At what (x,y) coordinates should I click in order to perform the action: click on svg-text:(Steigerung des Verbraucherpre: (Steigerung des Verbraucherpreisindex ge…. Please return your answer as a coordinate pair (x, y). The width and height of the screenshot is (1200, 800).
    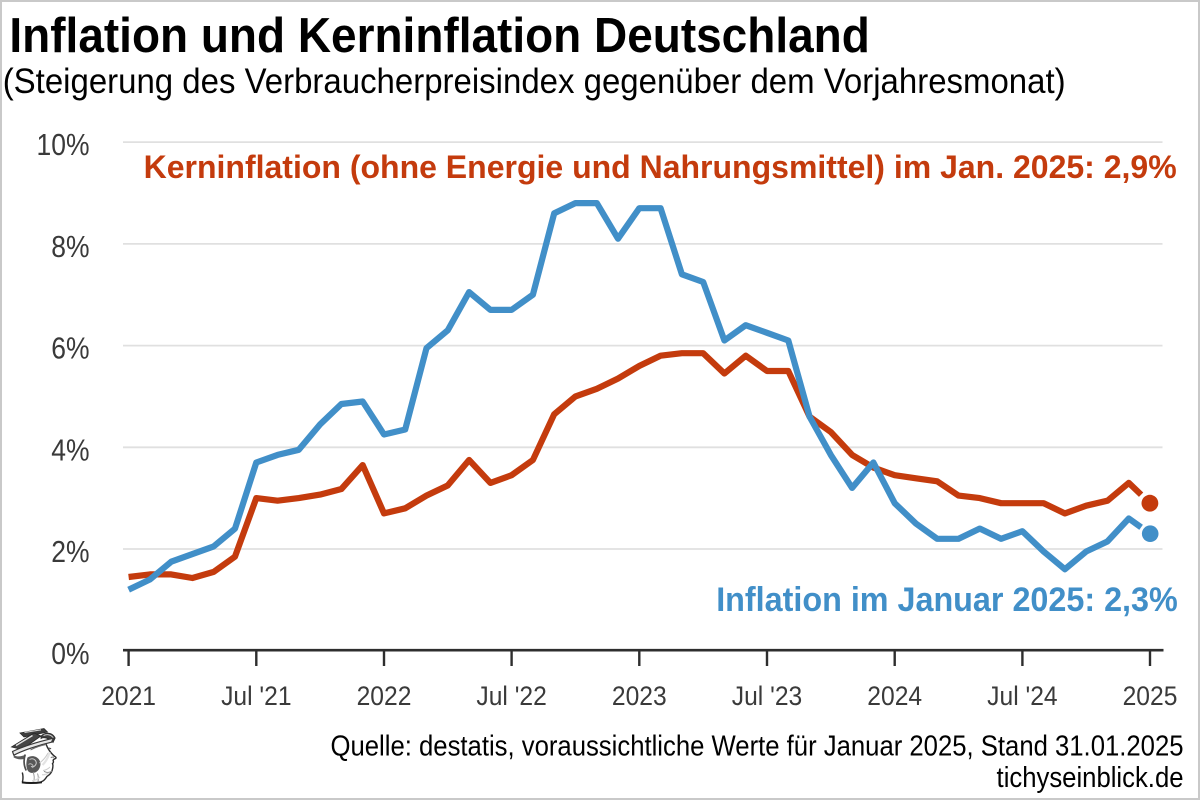
    Looking at the image, I should click on (534, 81).